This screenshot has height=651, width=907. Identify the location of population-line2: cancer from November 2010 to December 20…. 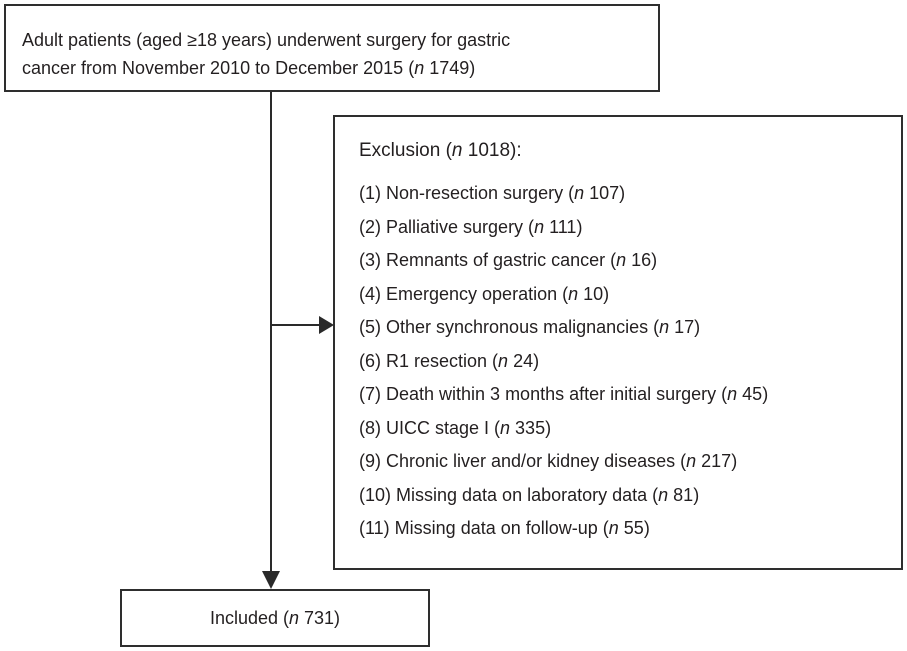
(249, 68).